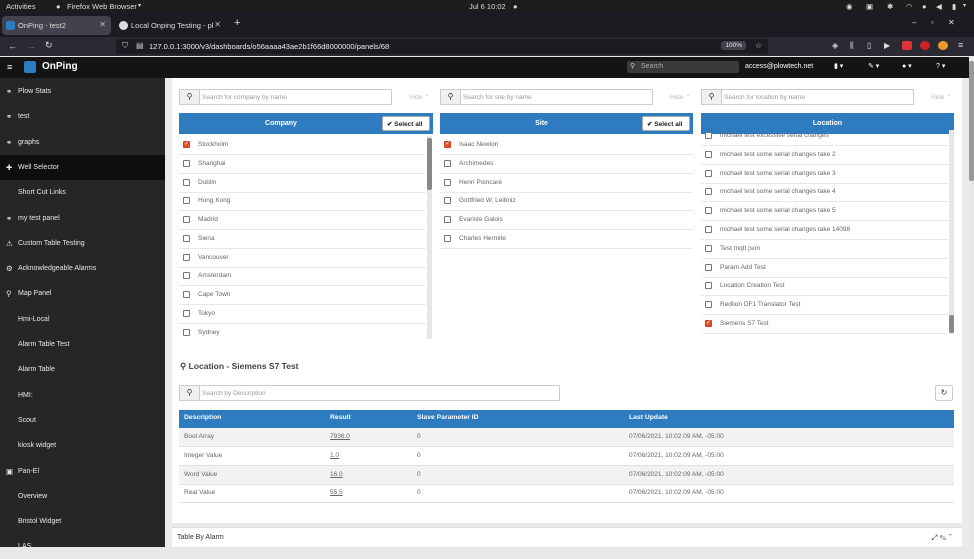 This screenshot has width=974, height=559. What do you see at coordinates (302, 314) in the screenshot?
I see `company-list-item: Tokyo` at bounding box center [302, 314].